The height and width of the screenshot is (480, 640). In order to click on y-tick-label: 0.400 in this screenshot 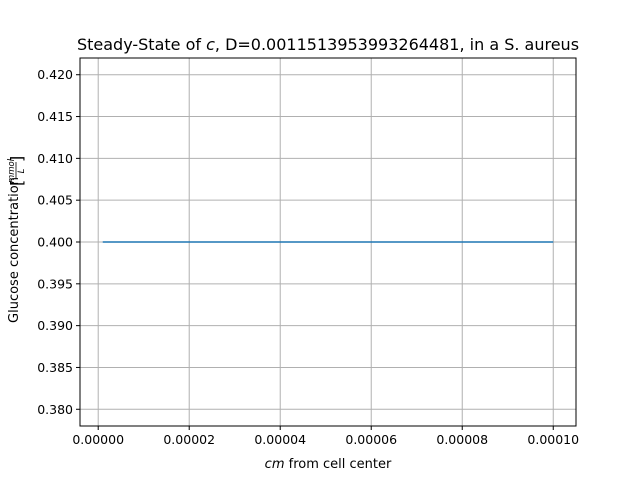, I will do `click(55, 242)`.